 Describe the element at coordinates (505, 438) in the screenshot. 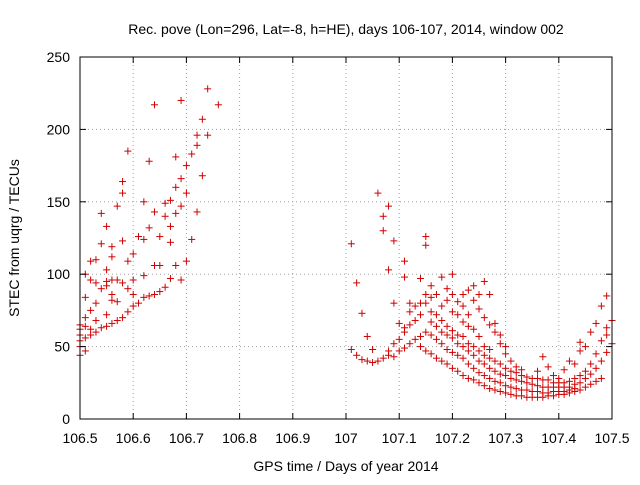

I see `x-tick-label: 107.3` at that location.